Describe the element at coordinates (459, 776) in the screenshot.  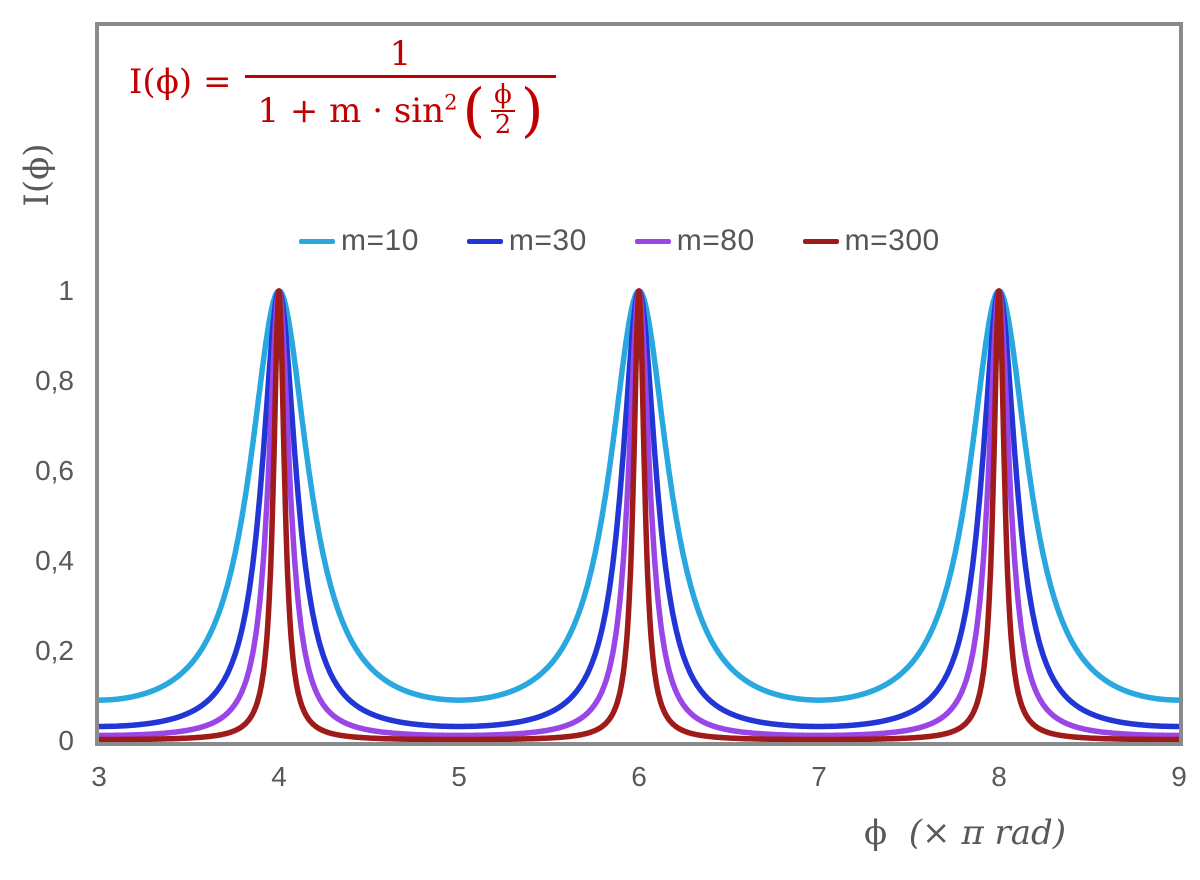
I see `x-tick-label: 5` at that location.